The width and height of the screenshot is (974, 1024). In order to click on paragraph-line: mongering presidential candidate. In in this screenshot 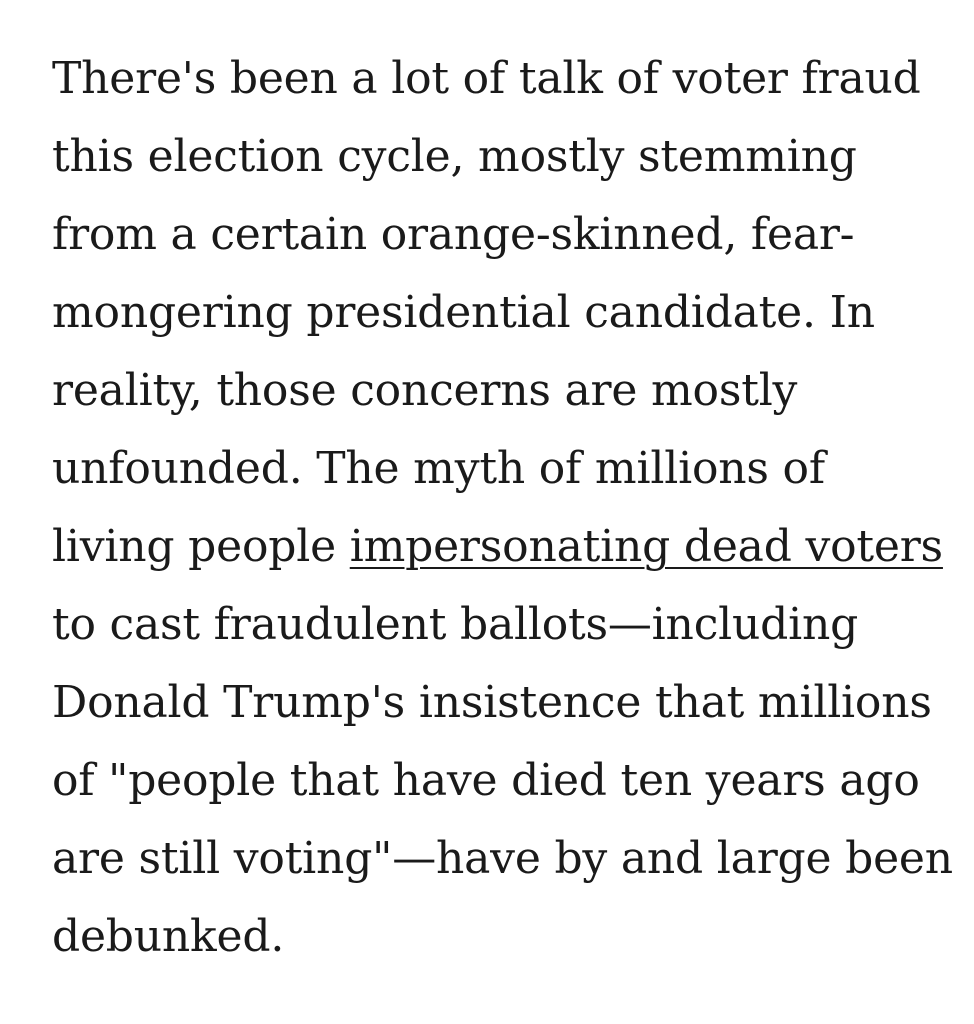, I will do `click(463, 312)`.